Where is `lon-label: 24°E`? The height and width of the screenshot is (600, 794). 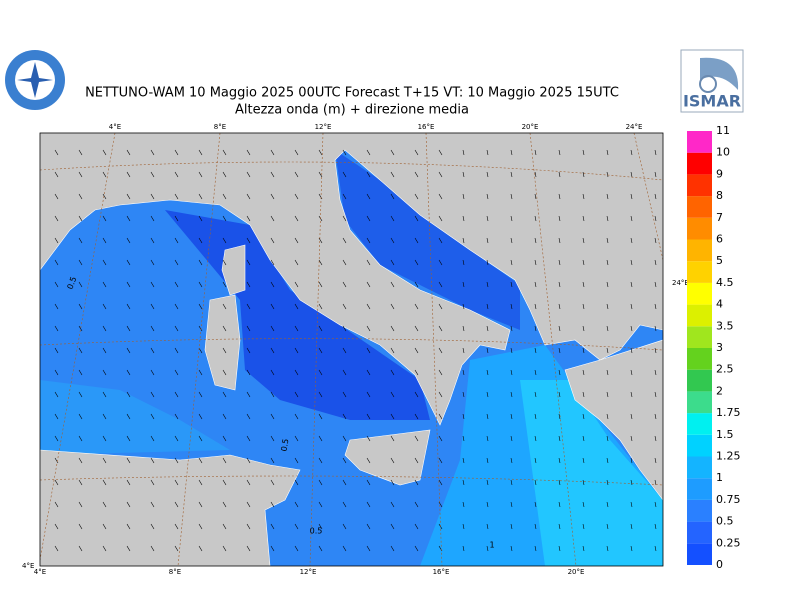 lon-label: 24°E is located at coordinates (634, 127).